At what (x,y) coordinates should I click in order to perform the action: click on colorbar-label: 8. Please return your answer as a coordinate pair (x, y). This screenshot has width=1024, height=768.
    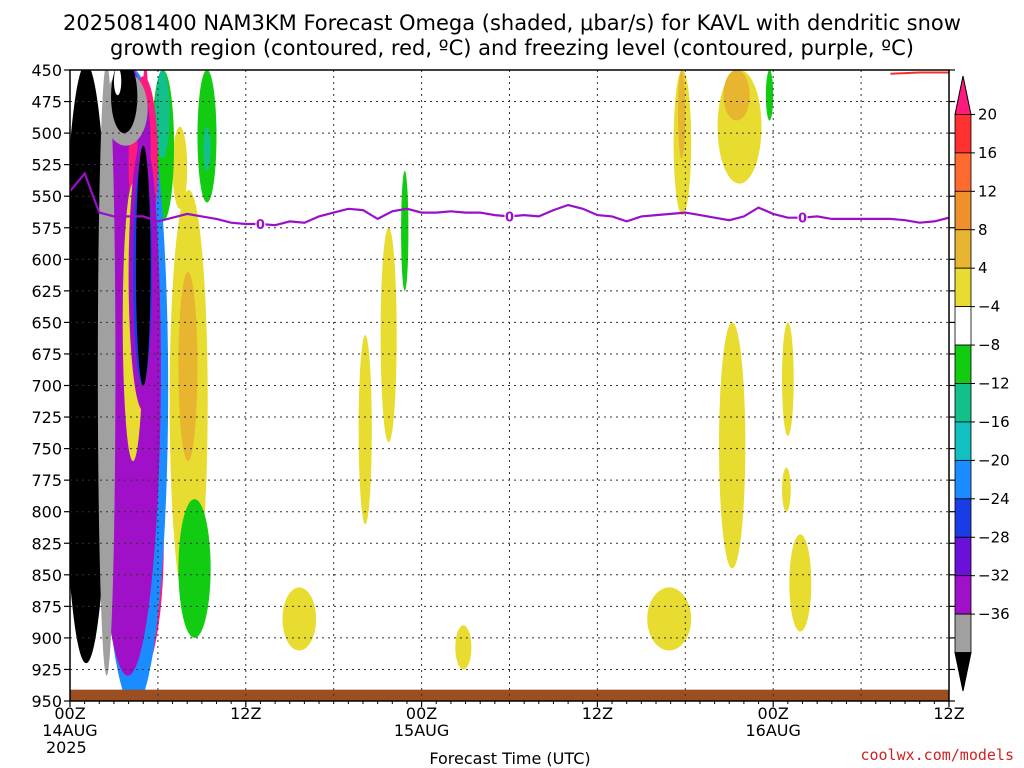
    Looking at the image, I should click on (983, 230).